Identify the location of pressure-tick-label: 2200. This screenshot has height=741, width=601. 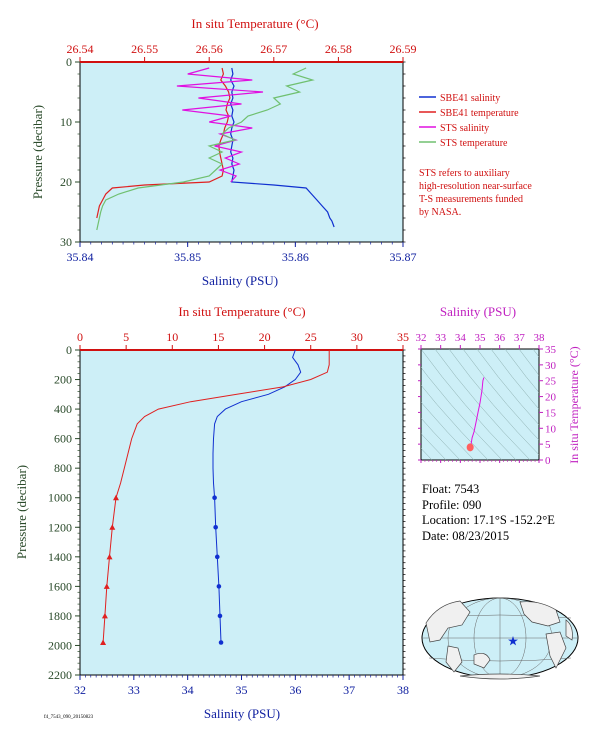
(60, 675).